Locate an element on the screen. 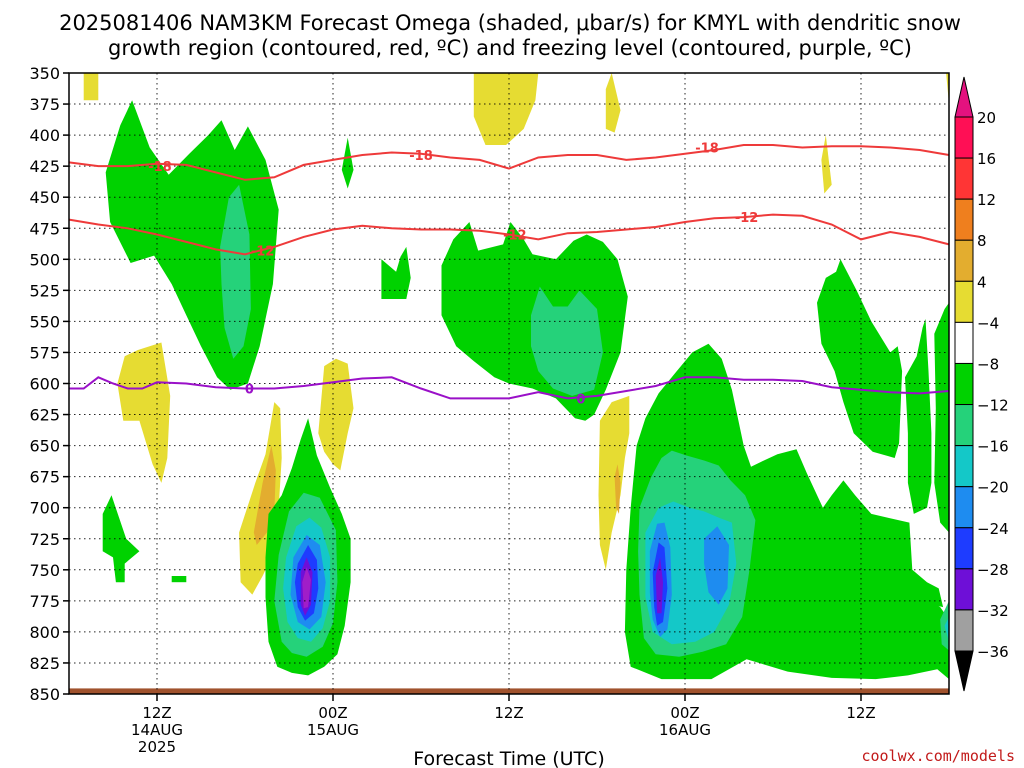 The height and width of the screenshot is (768, 1024). colorbar-label: 16 is located at coordinates (986, 159).